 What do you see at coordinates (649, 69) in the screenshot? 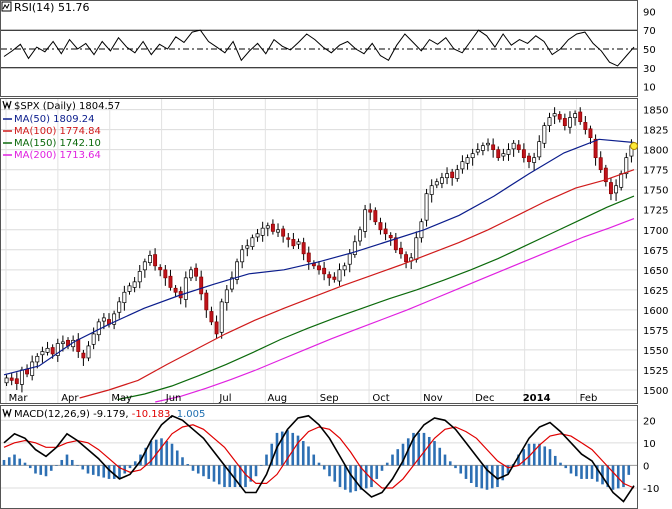
I see `rsi-tick-label: 30` at bounding box center [649, 69].